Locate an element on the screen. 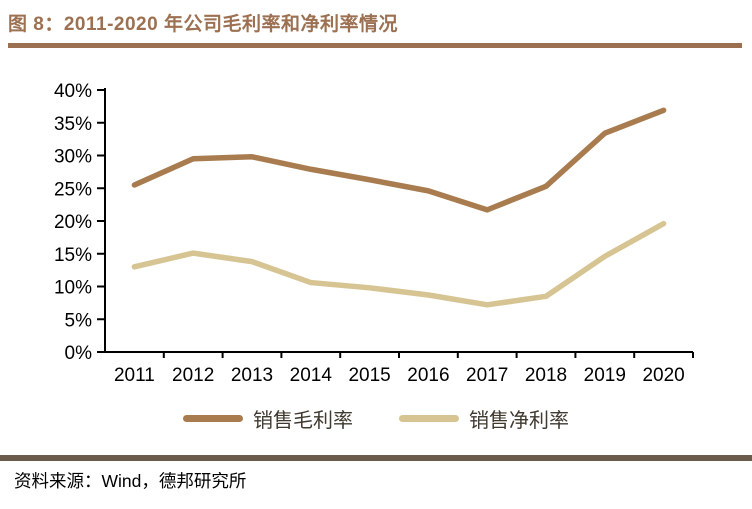 The height and width of the screenshot is (509, 752). x-tick-label: 2011 is located at coordinates (134, 375).